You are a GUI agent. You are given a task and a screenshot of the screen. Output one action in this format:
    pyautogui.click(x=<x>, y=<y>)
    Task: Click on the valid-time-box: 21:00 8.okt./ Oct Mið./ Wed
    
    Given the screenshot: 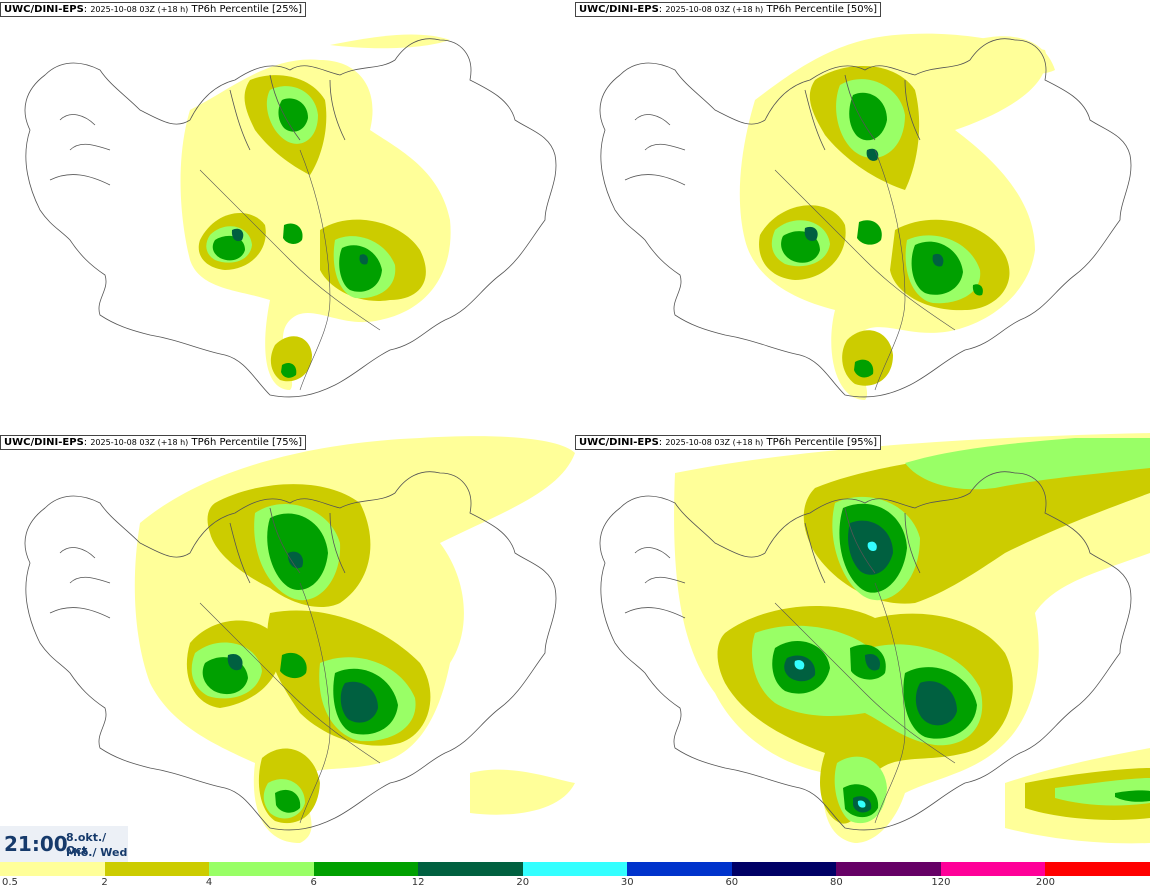 What is the action you would take?
    pyautogui.click(x=64, y=844)
    